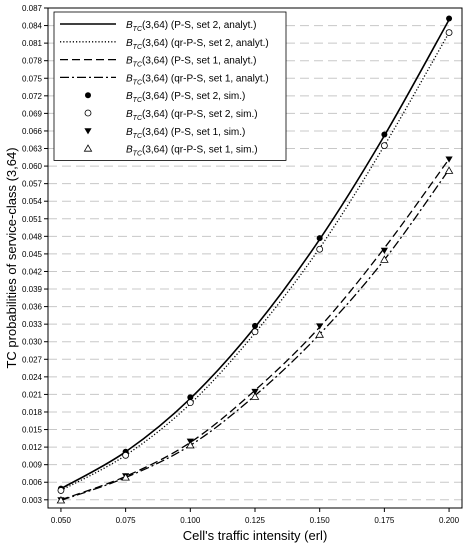  Describe the element at coordinates (126, 520) in the screenshot. I see `x-tick-label: 0.075` at that location.